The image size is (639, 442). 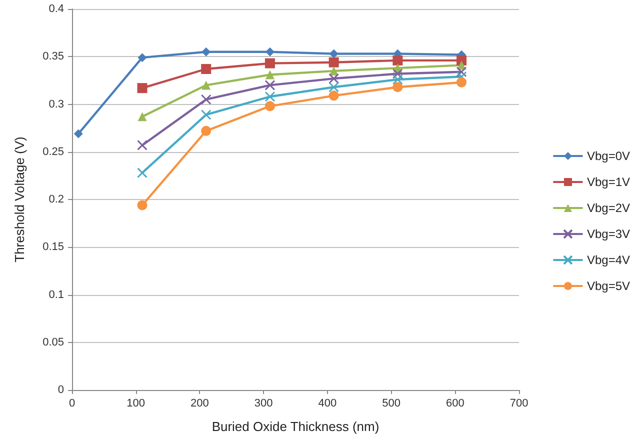 What do you see at coordinates (19, 199) in the screenshot?
I see `y-axis-title: Threshold Voltage (V)` at bounding box center [19, 199].